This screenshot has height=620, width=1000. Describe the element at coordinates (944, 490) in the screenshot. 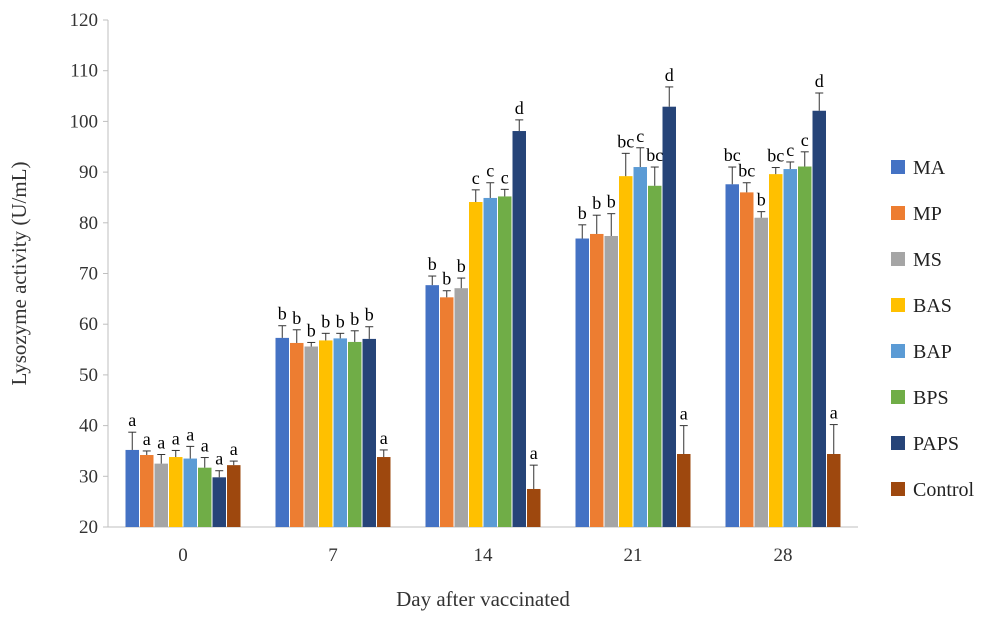

I see `legend-label: Control` at that location.